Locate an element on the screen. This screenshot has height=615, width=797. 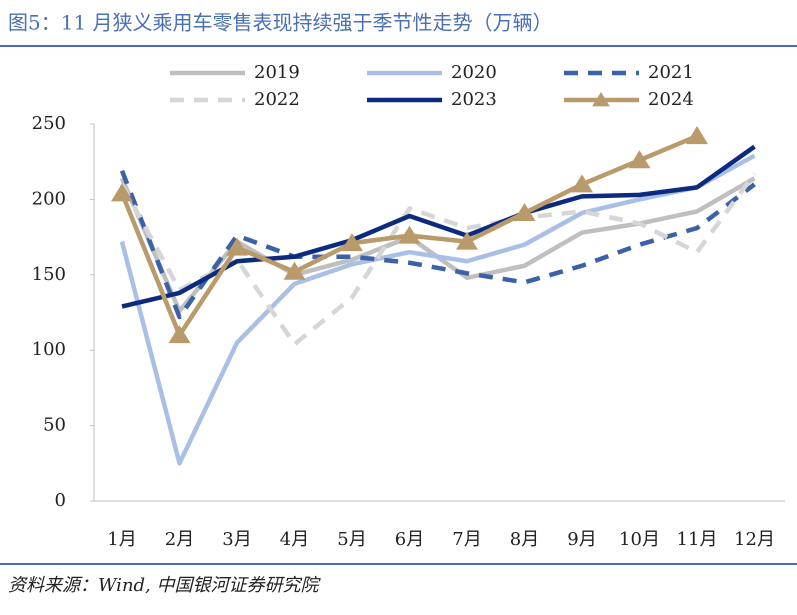
source: 资料来源：Wind, 中国银河证券研究院 is located at coordinates (164, 585).